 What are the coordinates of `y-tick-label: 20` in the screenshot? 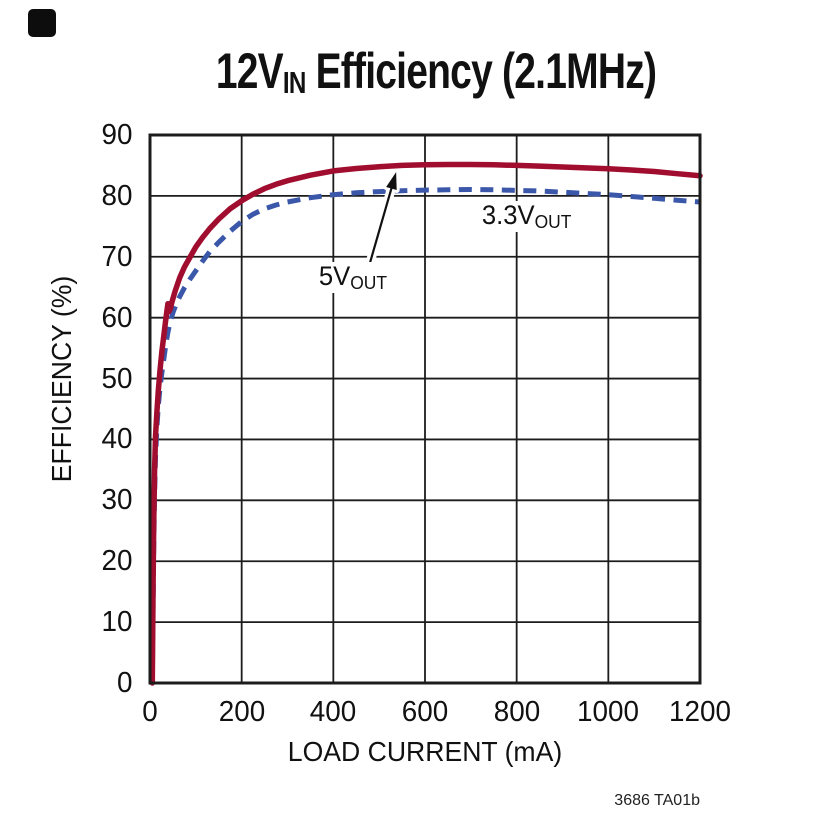 It's located at (117, 561).